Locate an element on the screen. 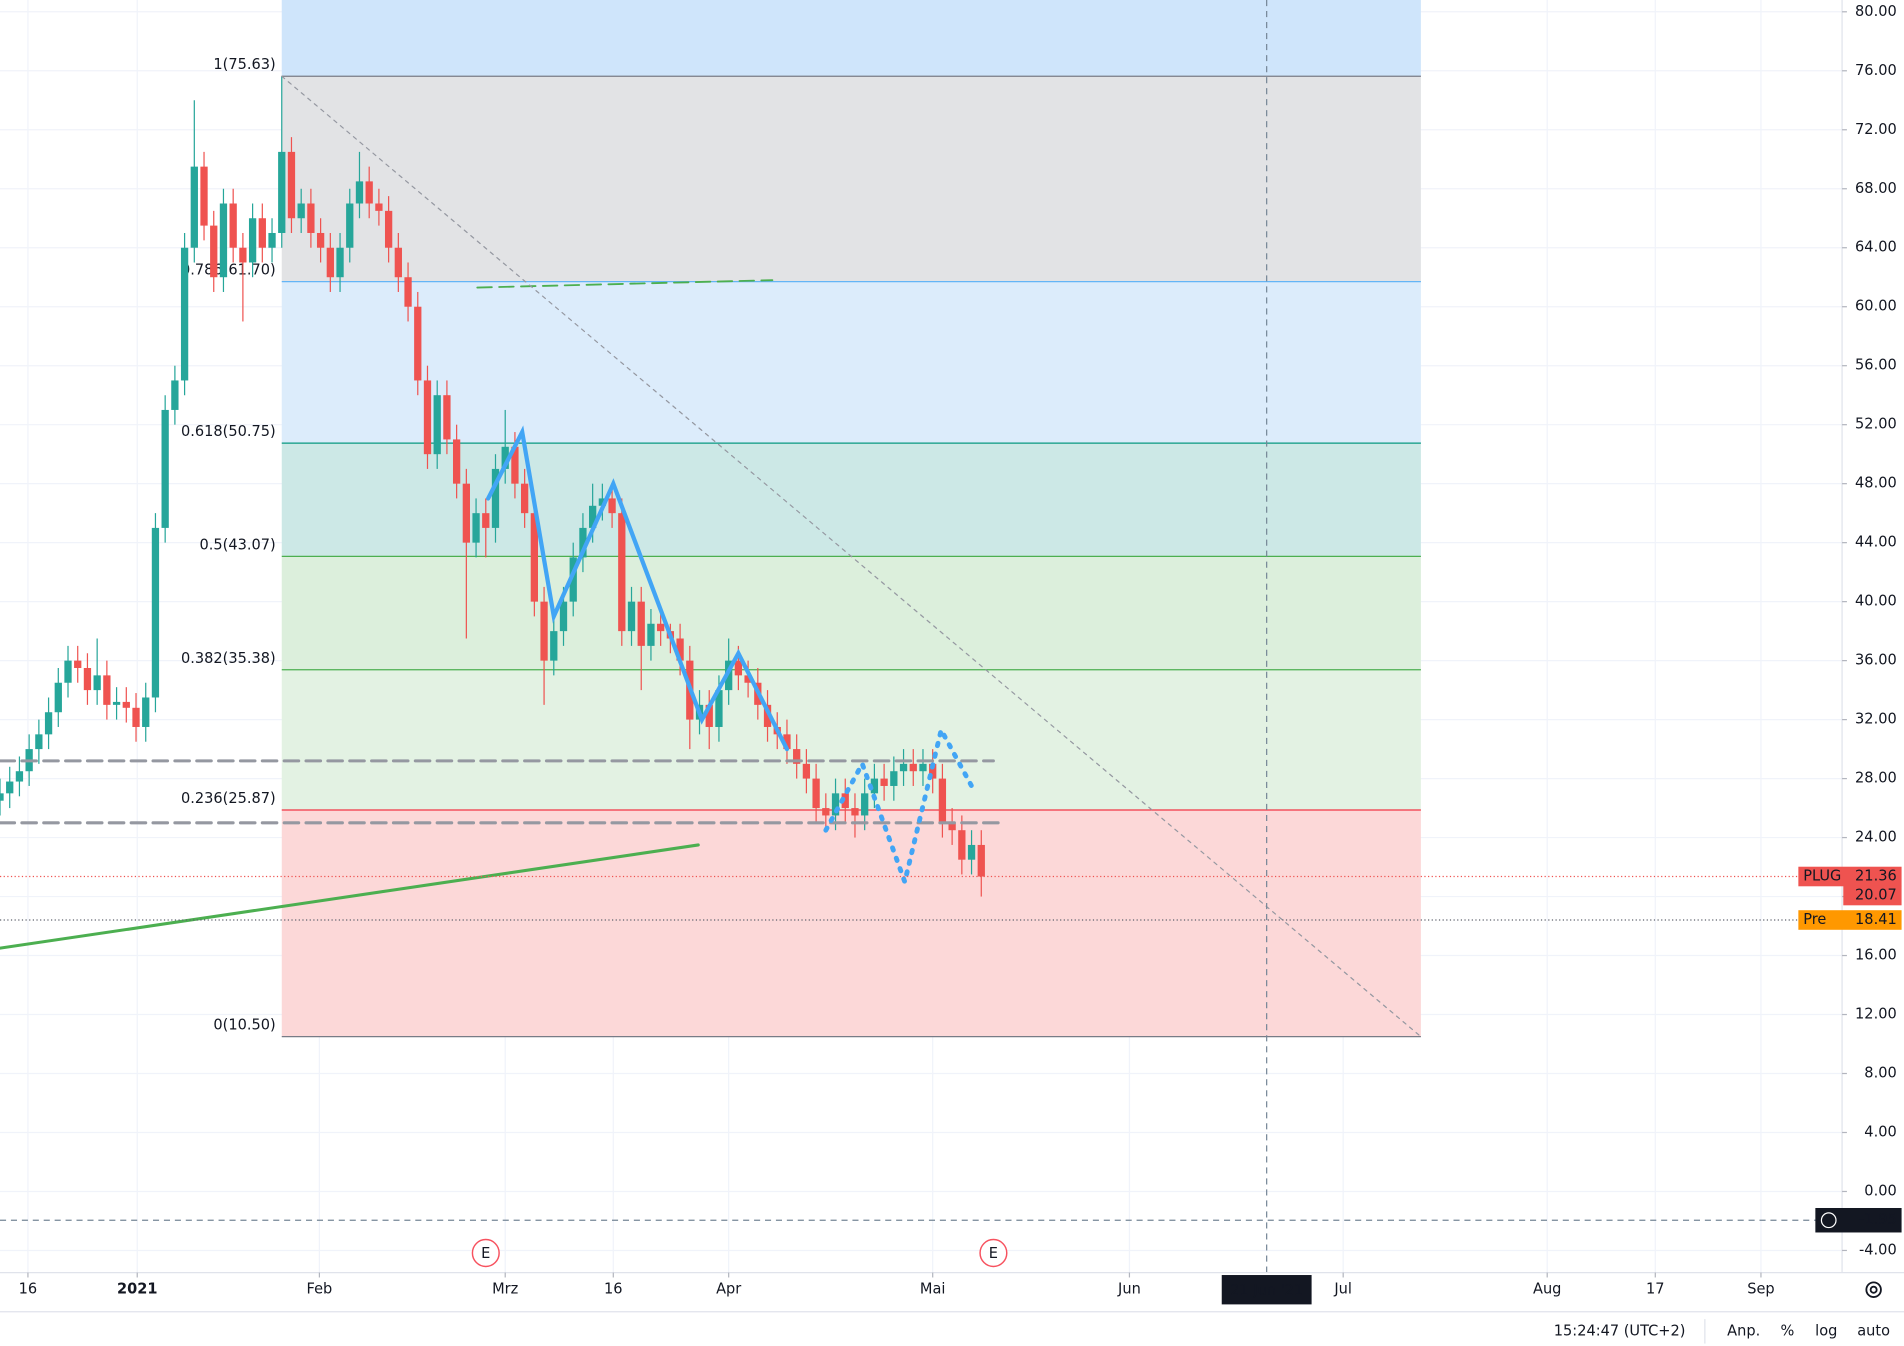  price-label-value: 21.36 is located at coordinates (1876, 875).